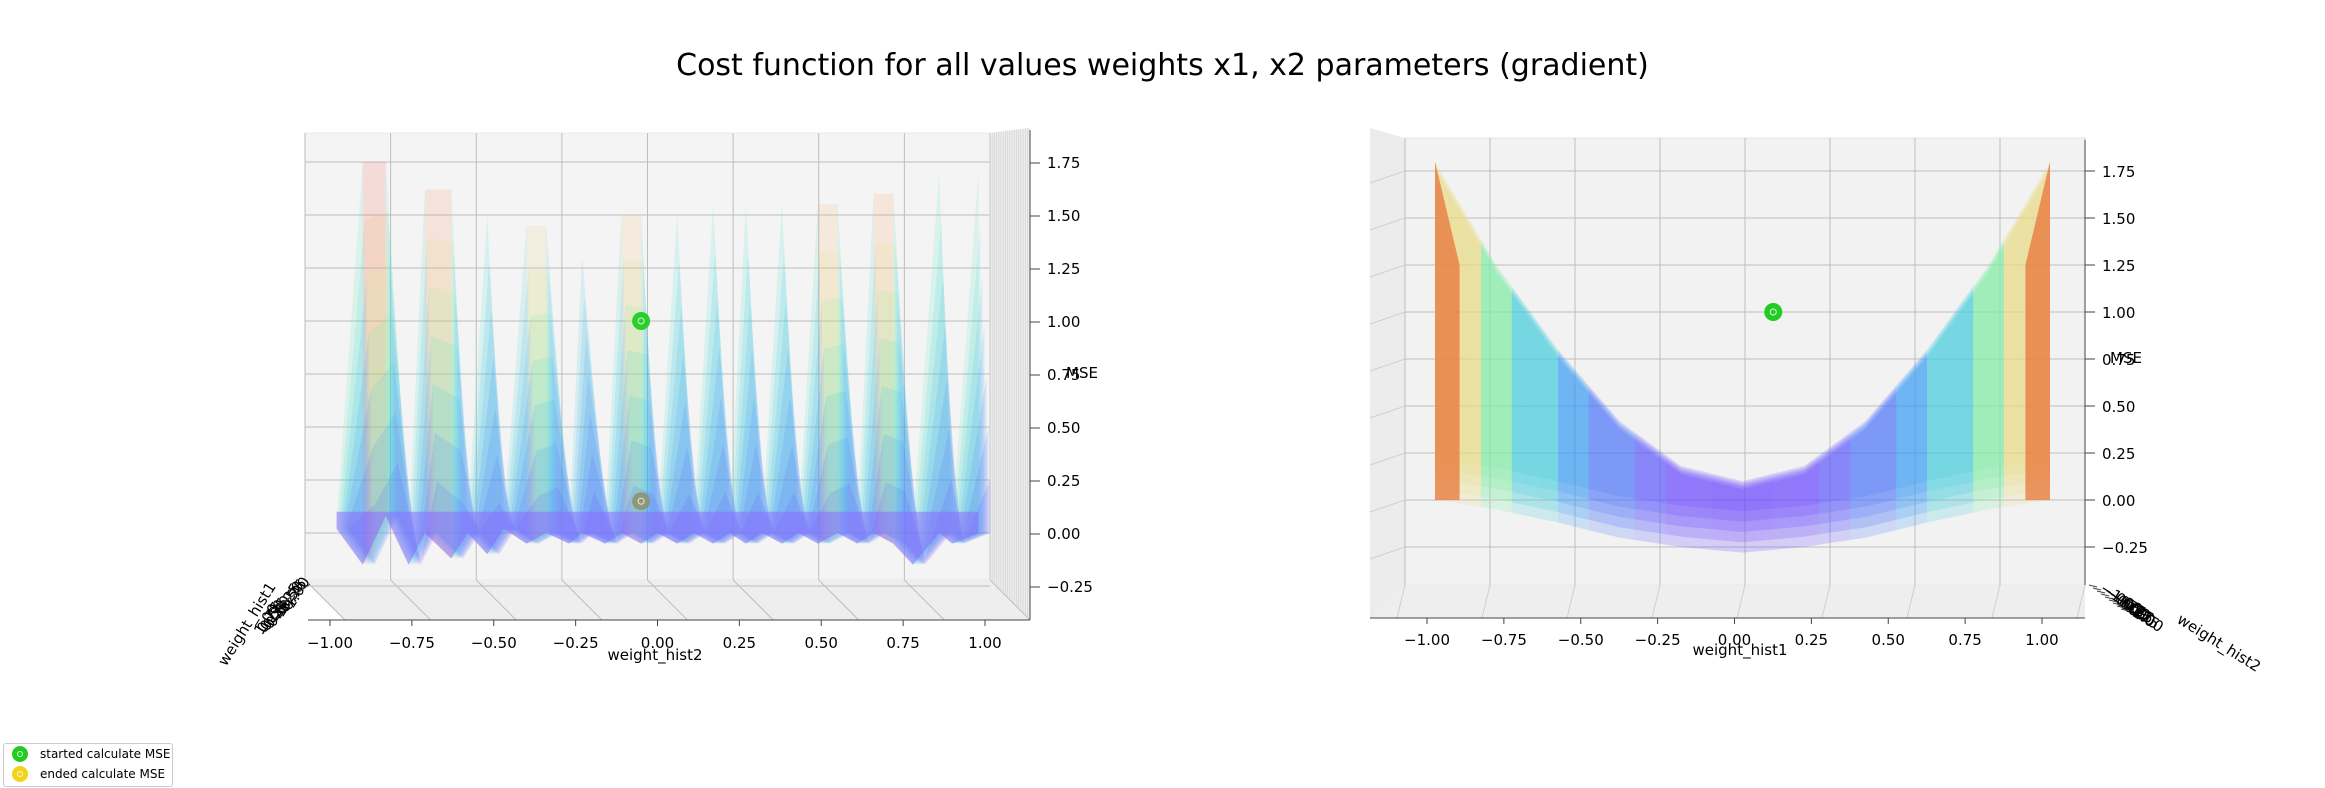 The height and width of the screenshot is (788, 2325). I want to click on right-x-tick-label: −1.00, so click(1427, 640).